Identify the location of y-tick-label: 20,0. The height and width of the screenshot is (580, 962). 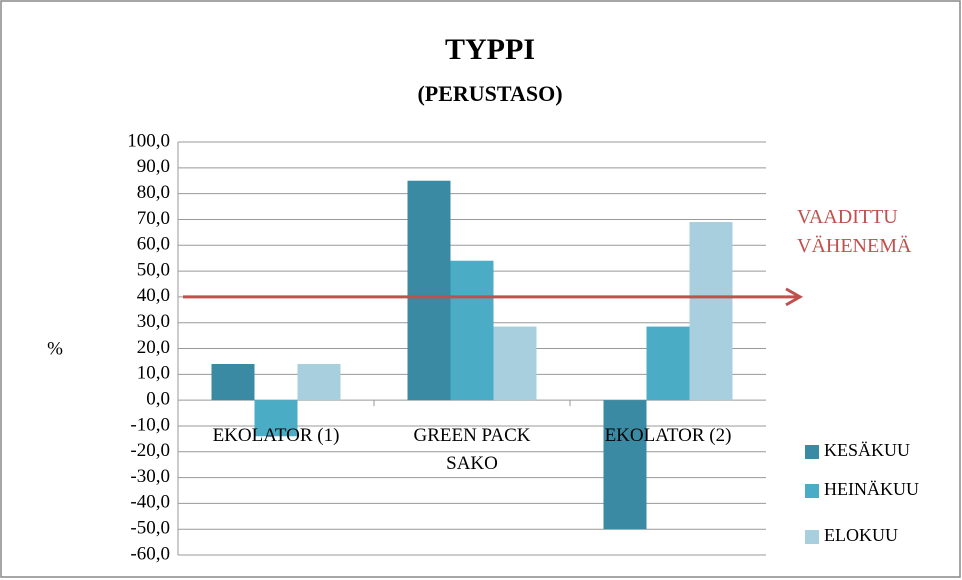
(153, 347).